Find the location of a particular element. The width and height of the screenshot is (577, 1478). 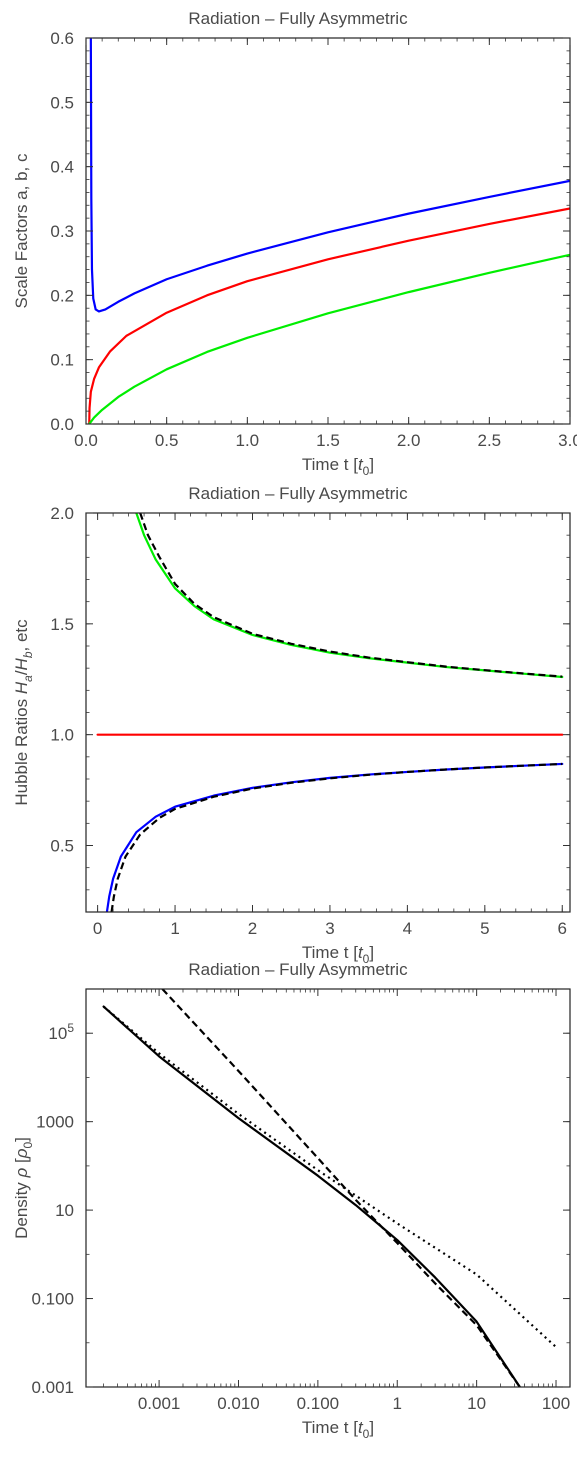

x-tick-label: 0 is located at coordinates (97, 928).